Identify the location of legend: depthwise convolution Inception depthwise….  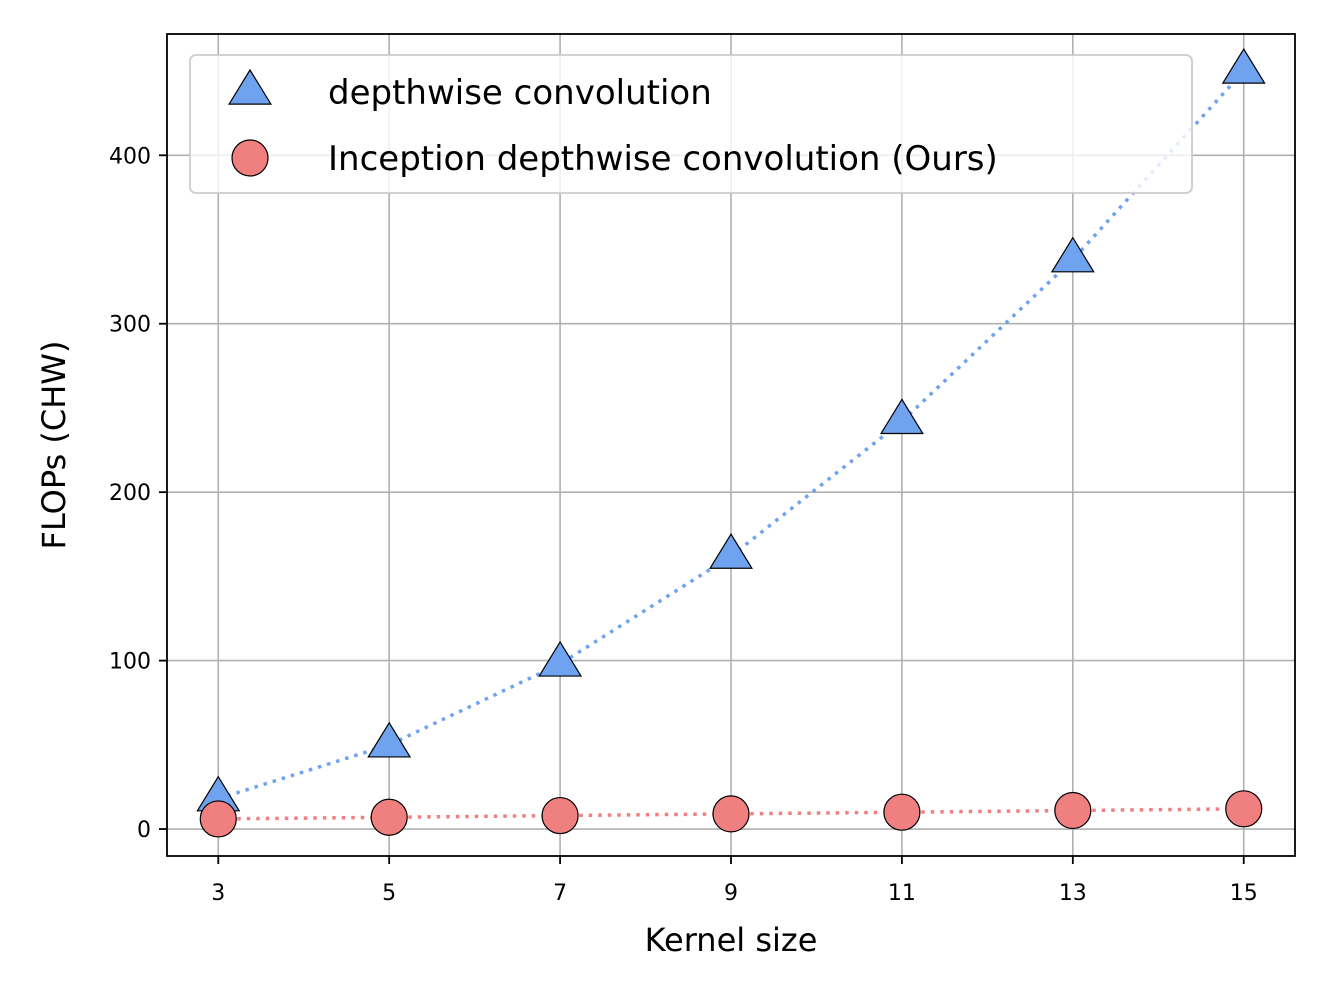
(691, 124).